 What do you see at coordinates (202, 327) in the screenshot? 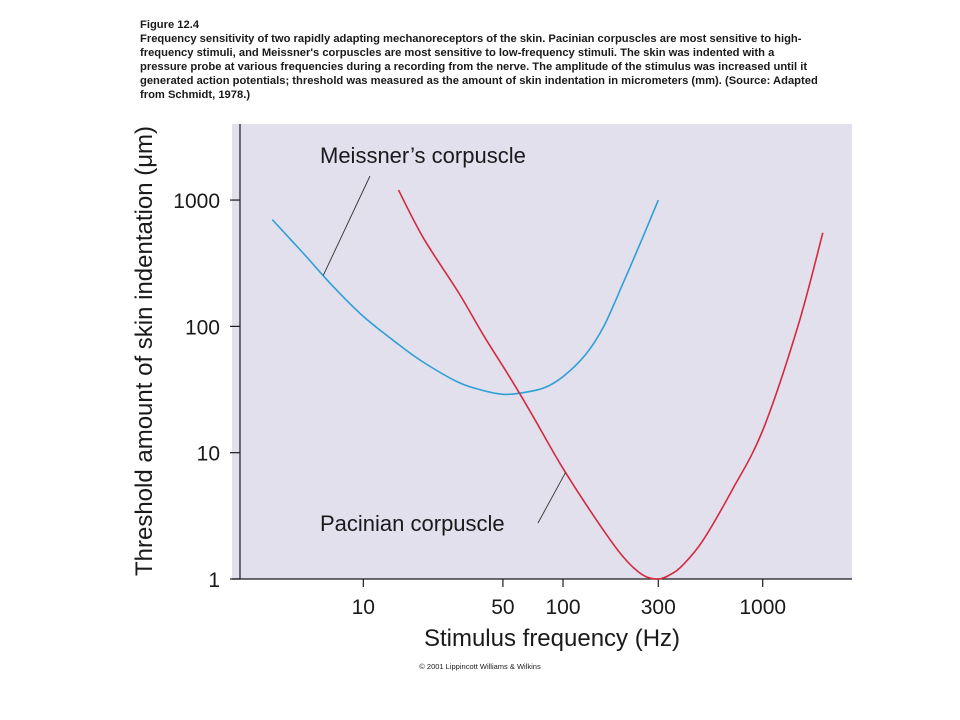
I see `y-tick-label: 100` at bounding box center [202, 327].